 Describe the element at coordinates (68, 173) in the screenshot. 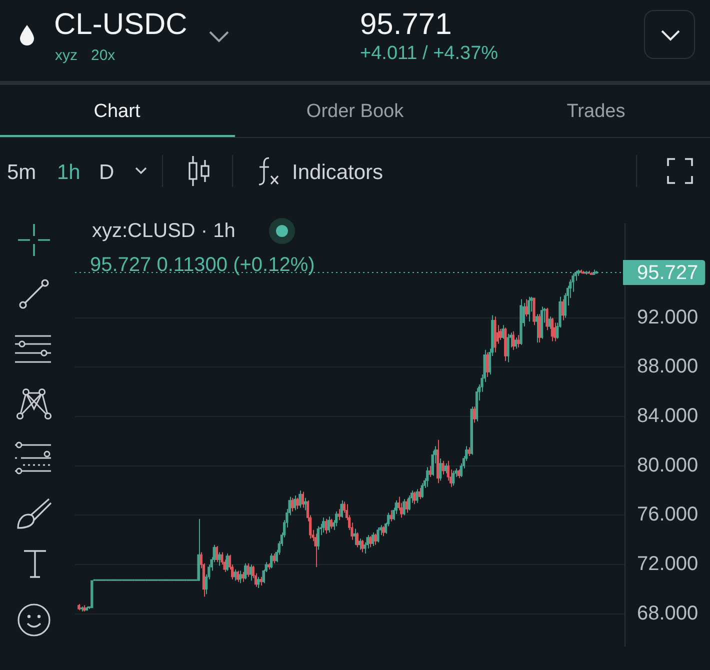

I see `text: 1h` at that location.